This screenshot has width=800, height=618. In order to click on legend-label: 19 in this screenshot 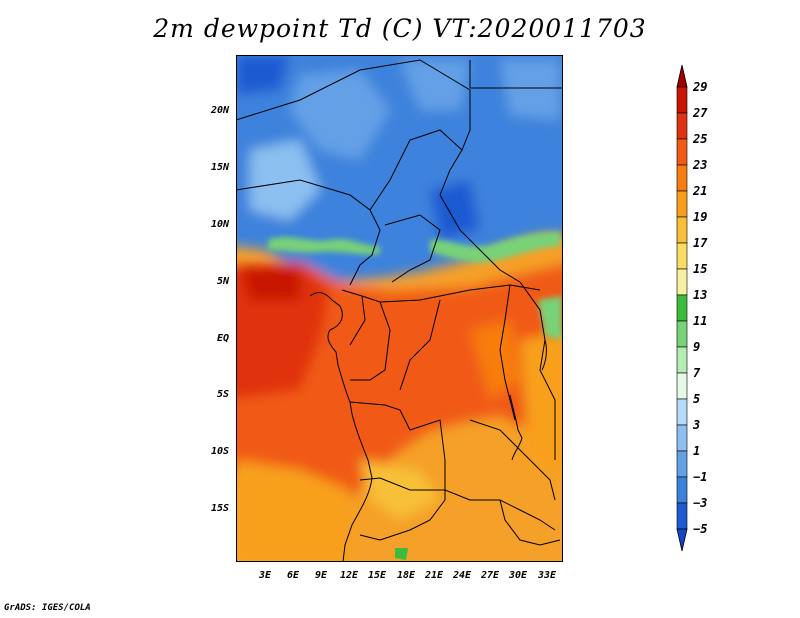, I will do `click(700, 217)`.